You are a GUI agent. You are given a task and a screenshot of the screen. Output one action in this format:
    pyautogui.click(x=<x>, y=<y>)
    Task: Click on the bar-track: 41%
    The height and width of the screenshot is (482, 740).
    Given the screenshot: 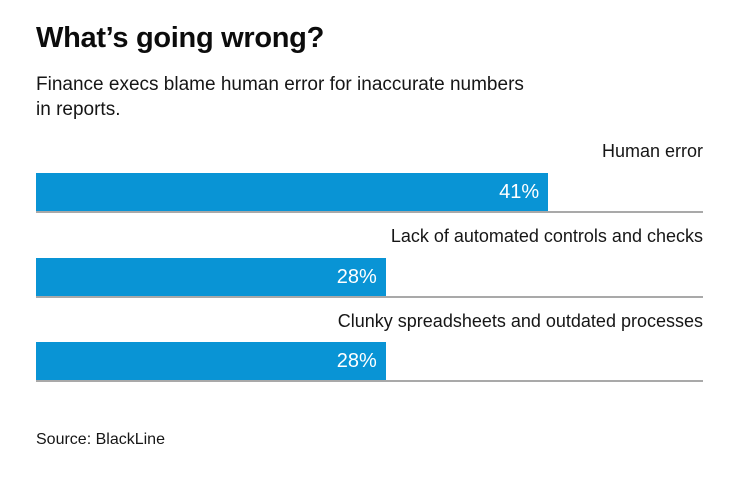 What is the action you would take?
    pyautogui.click(x=369, y=192)
    